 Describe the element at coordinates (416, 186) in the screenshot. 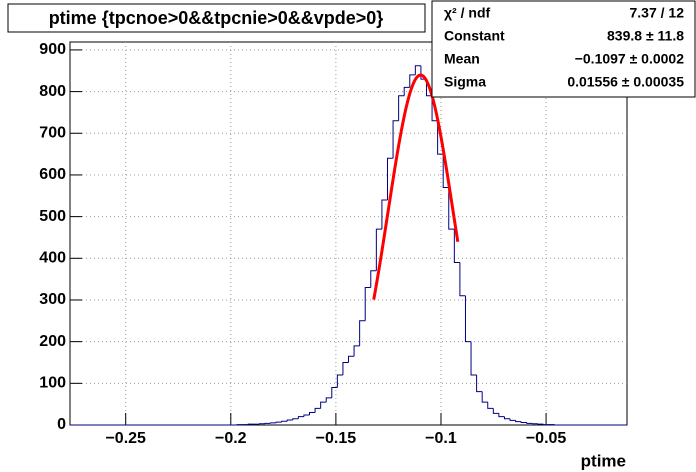

I see `fit-curve` at that location.